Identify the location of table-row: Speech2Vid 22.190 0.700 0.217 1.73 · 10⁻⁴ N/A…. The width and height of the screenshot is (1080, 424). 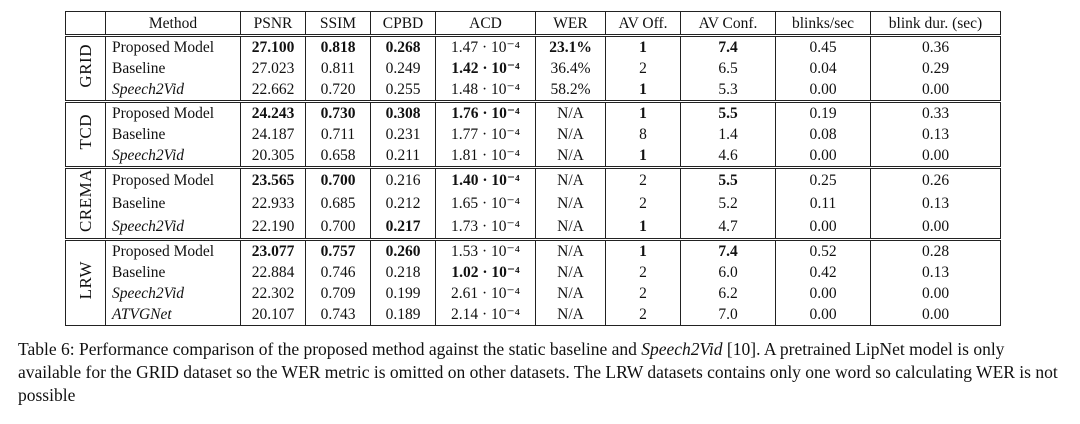
(533, 227).